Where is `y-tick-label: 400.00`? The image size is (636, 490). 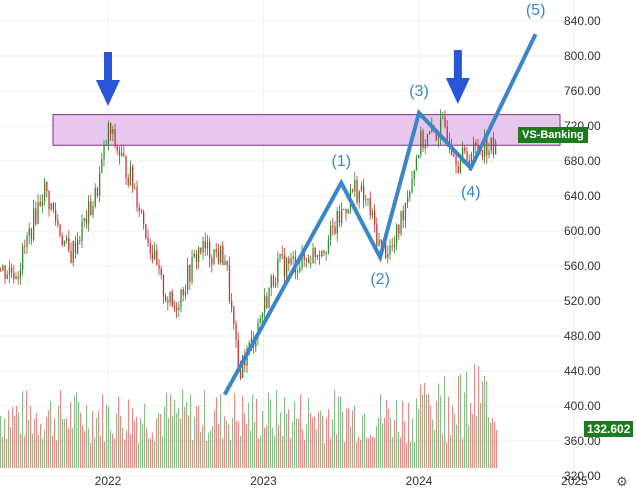
y-tick-label: 400.00 is located at coordinates (582, 406).